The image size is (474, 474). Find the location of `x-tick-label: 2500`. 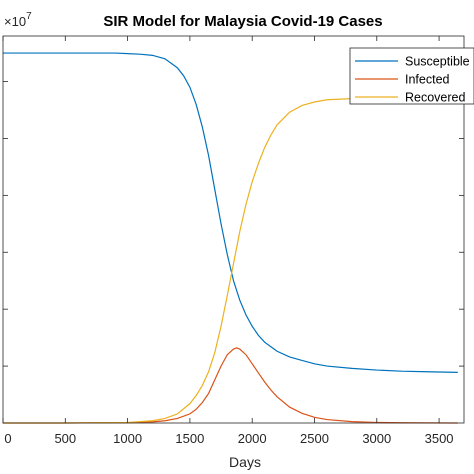

x-tick-label: 2500 is located at coordinates (314, 438).